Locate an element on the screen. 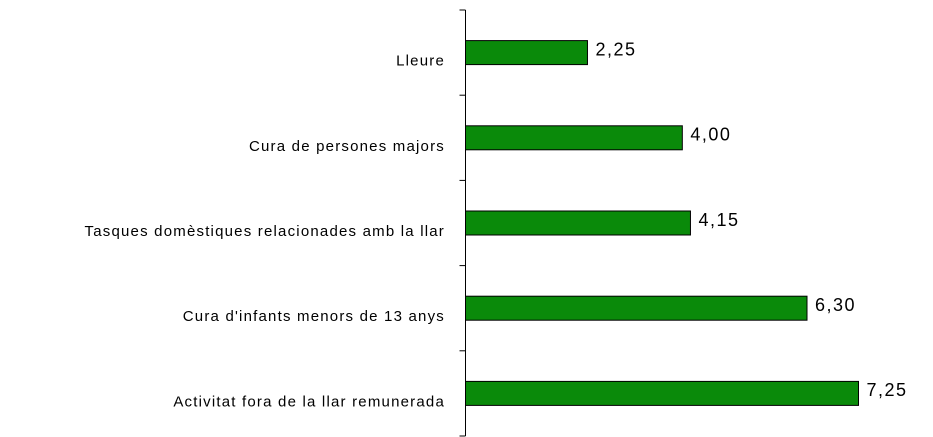 This screenshot has height=437, width=933. category-label: Lleure is located at coordinates (420, 61).